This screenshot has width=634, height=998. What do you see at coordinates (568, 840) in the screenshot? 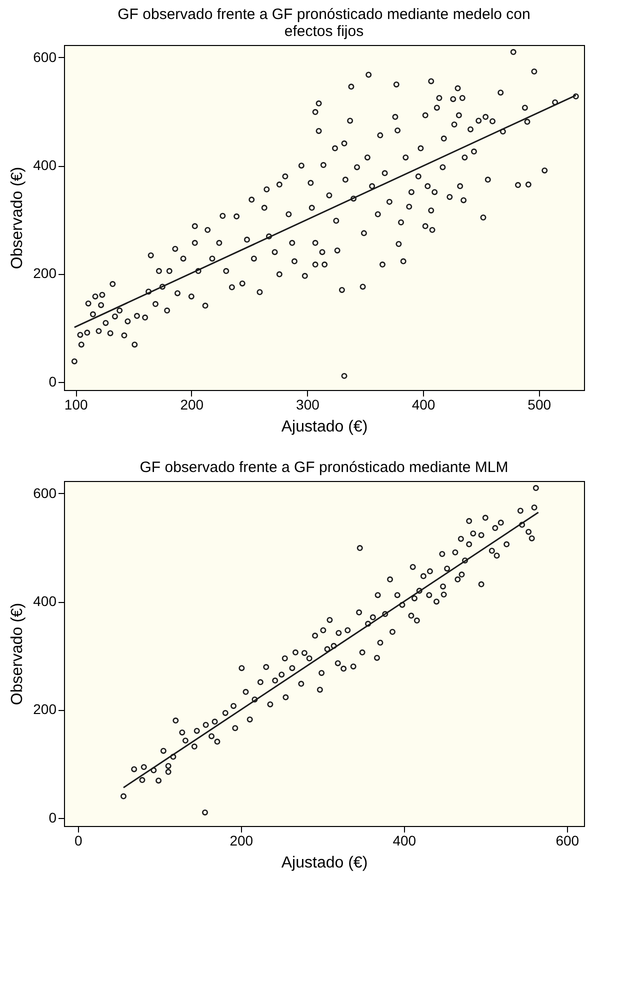
I see `x-tick-label: 600` at bounding box center [568, 840].